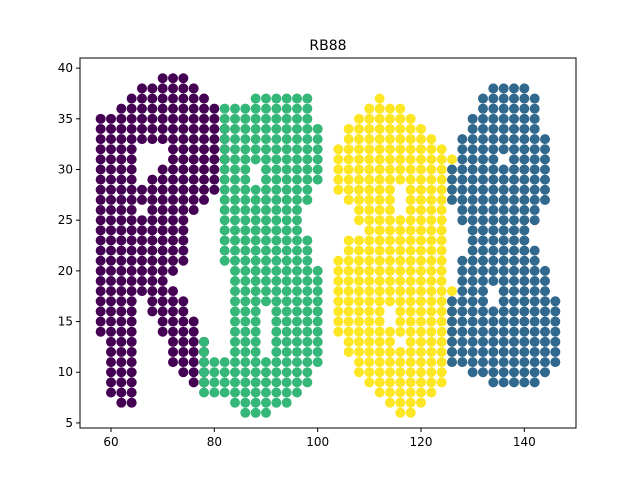  What do you see at coordinates (69, 423) in the screenshot?
I see `y-tick-label: 5` at bounding box center [69, 423].